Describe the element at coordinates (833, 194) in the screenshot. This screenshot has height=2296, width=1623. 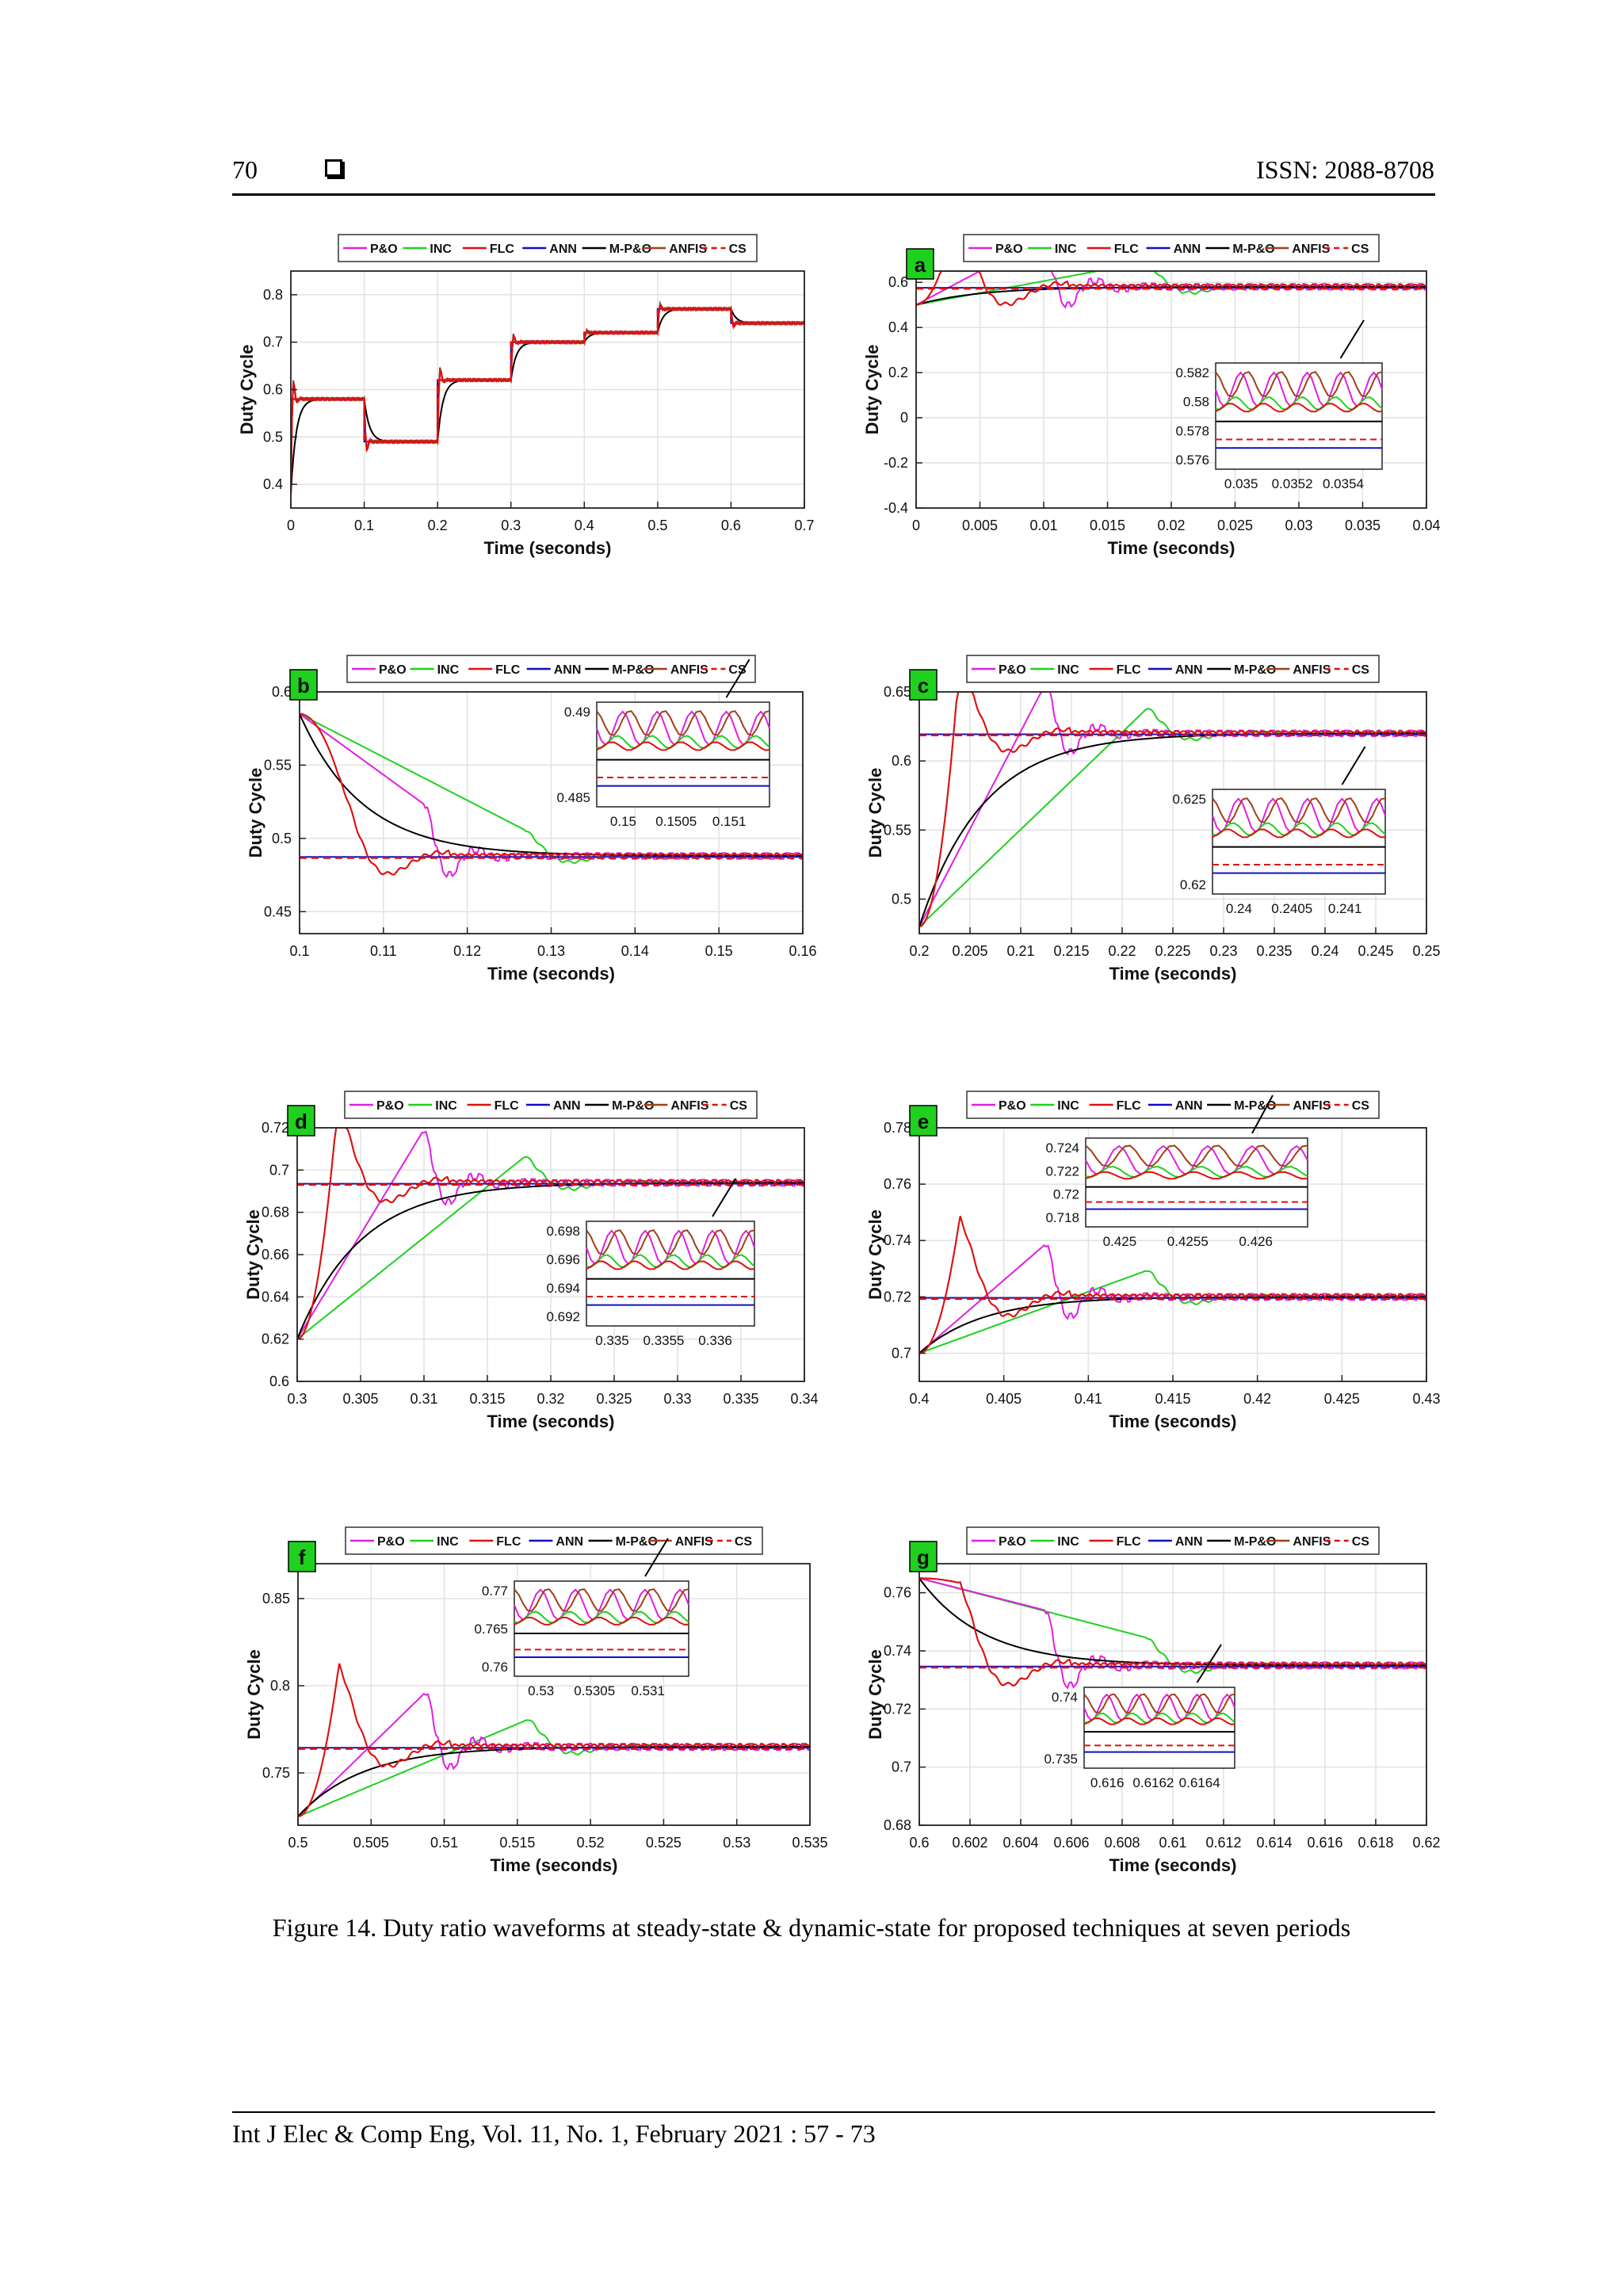
I see `header-rule` at that location.